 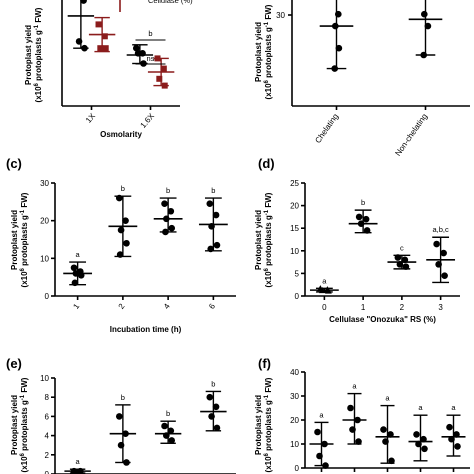 I want to click on x-tick-label: Non-chelating, so click(x=411, y=135).